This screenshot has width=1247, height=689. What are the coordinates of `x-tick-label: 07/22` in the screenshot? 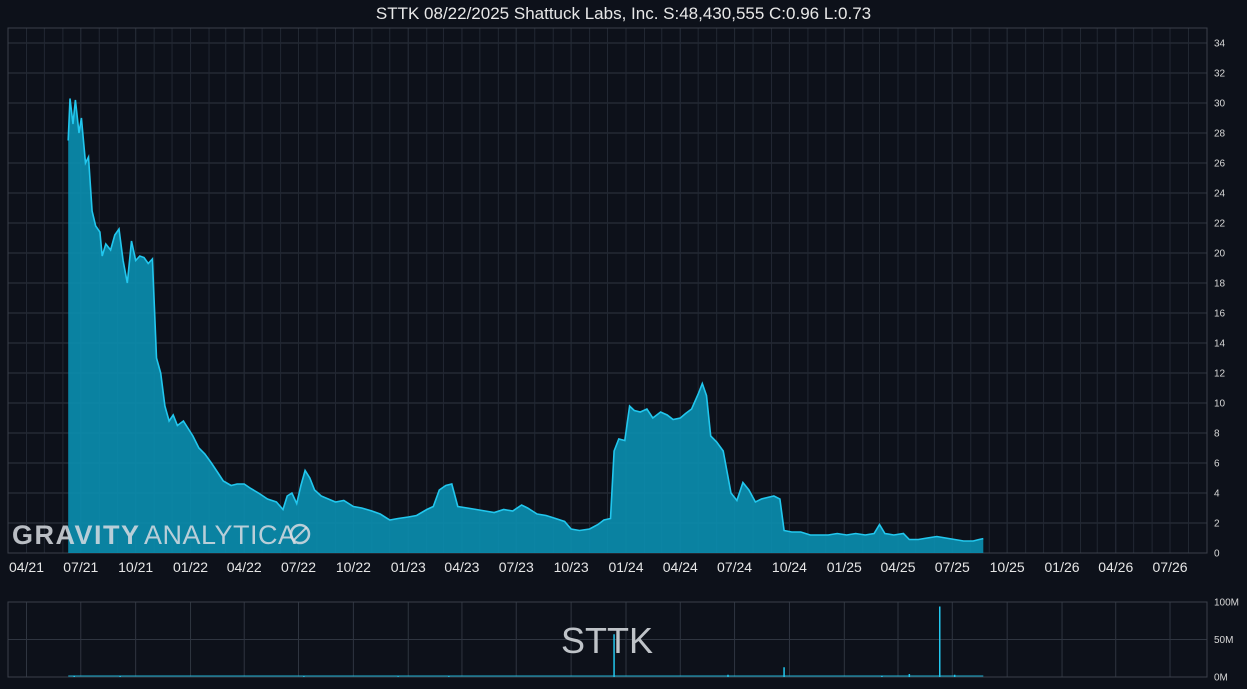 It's located at (298, 567).